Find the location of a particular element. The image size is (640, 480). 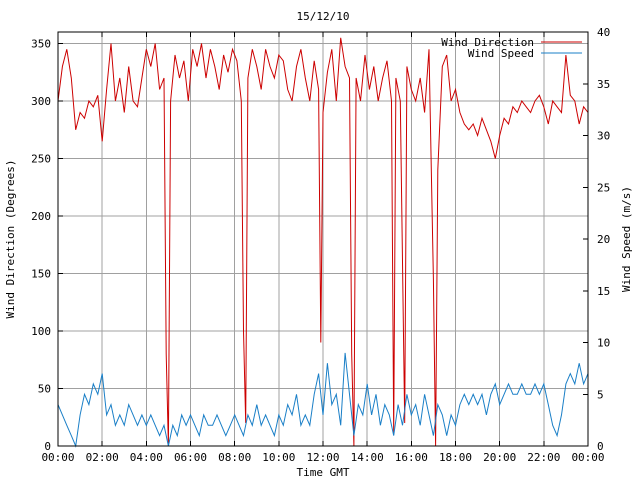

y-right-tick-label: 20 is located at coordinates (603, 239).